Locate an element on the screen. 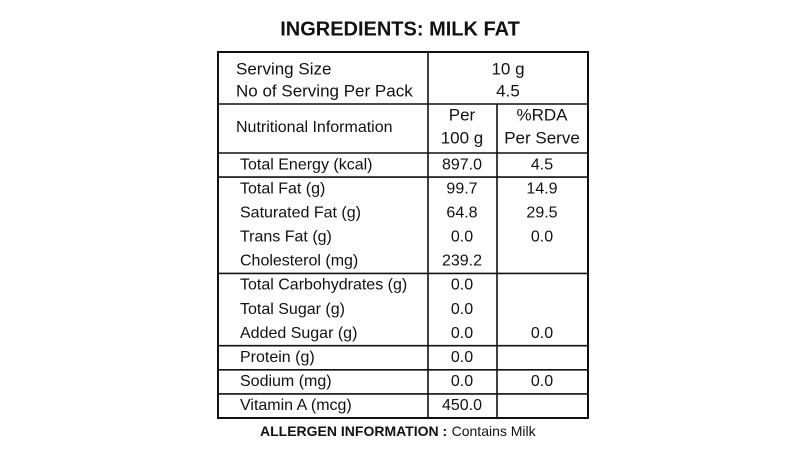 The height and width of the screenshot is (458, 800). allergen-label: ALLERGEN INFORMATION : is located at coordinates (353, 431).